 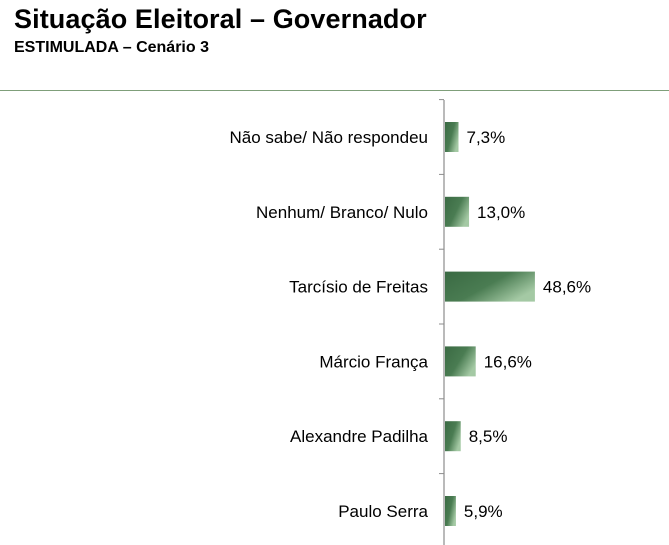 I want to click on bar-group: Paulo Serra 5,9%, so click(x=420, y=499).